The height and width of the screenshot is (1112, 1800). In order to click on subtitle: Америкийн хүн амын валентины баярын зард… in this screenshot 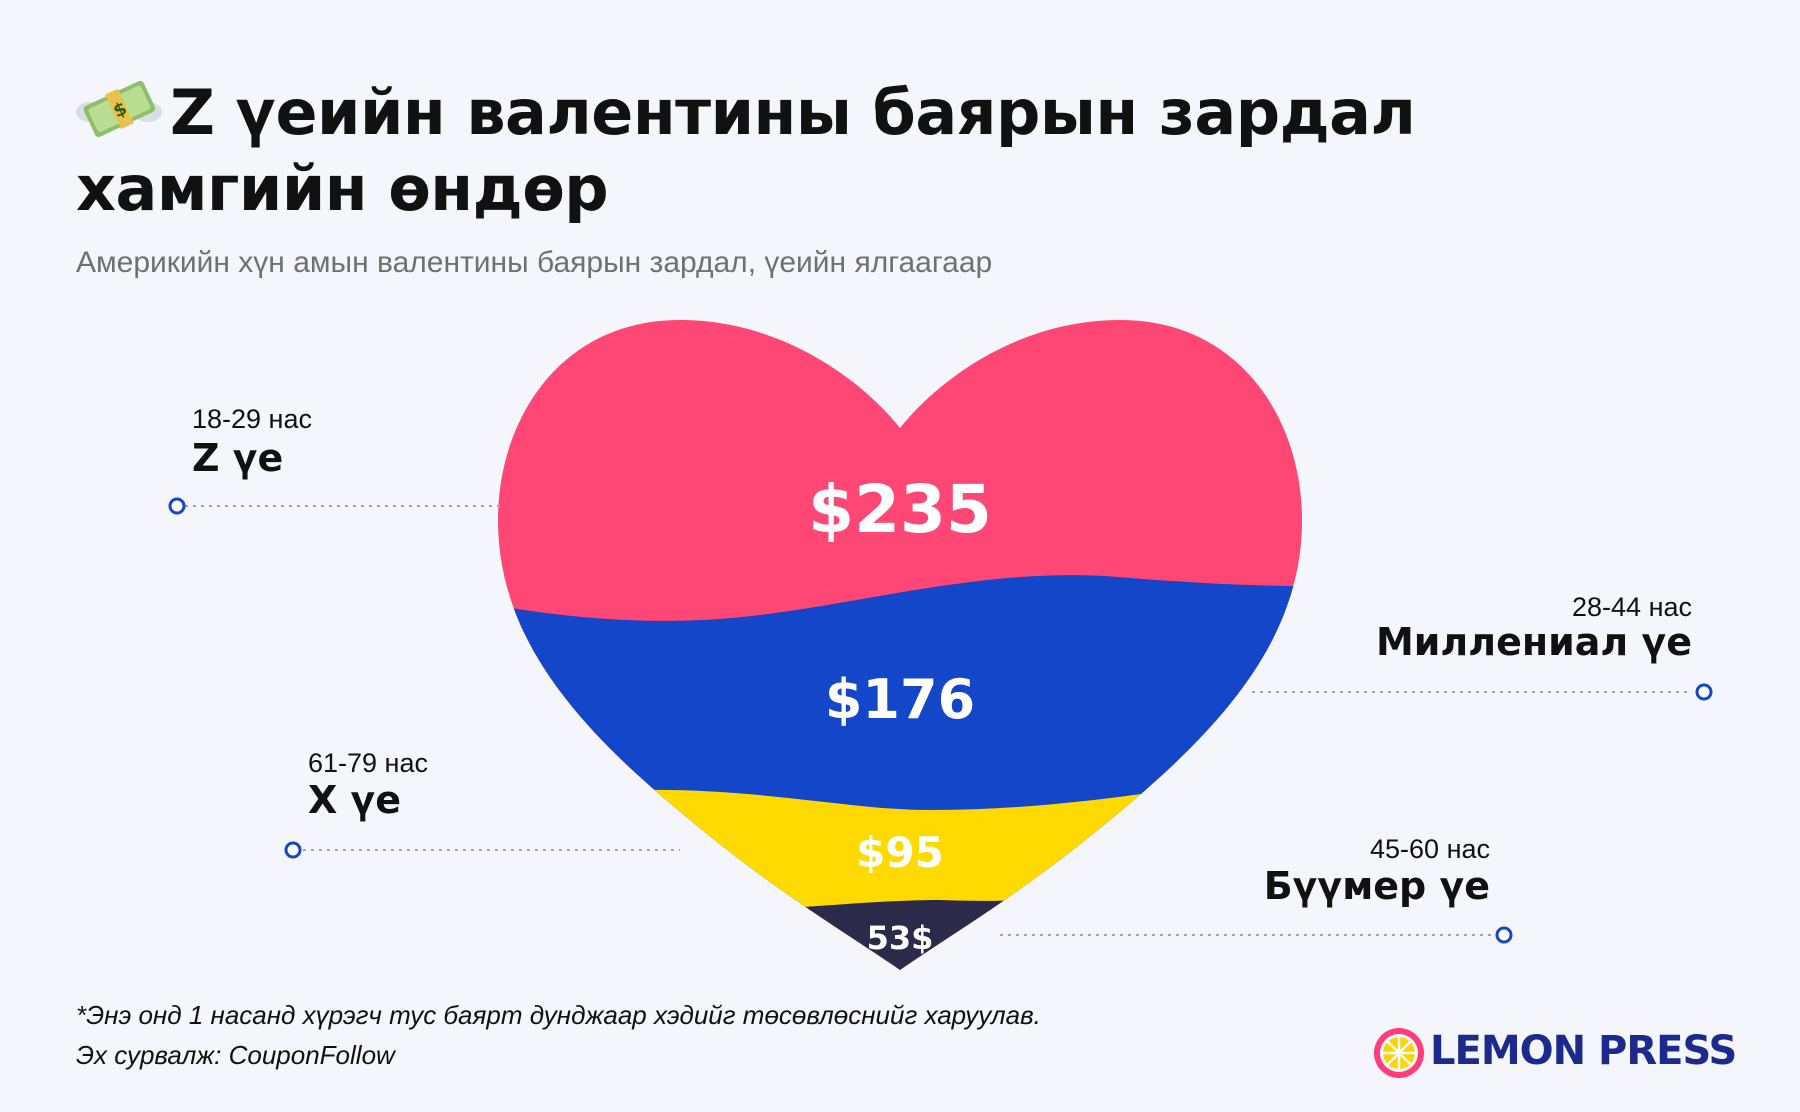, I will do `click(534, 262)`.